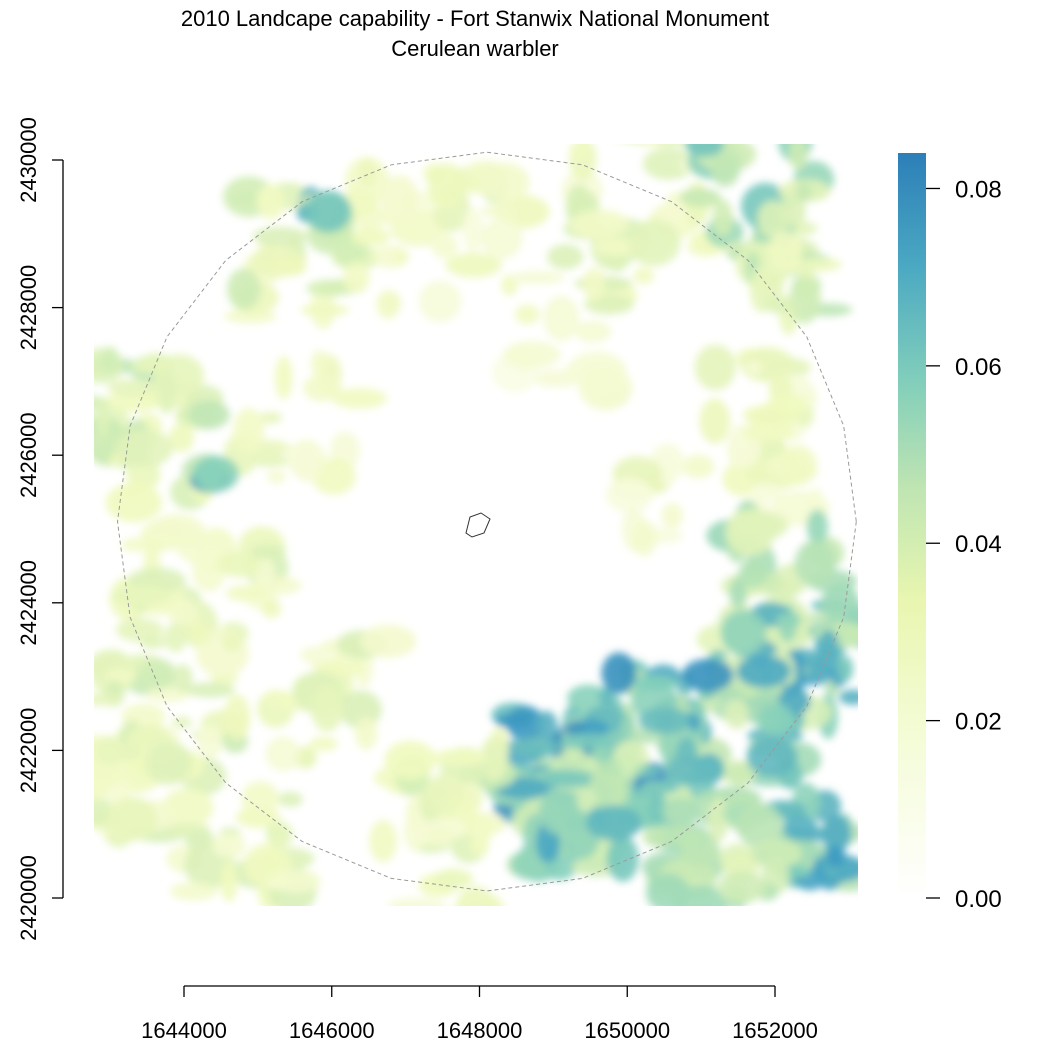 The image size is (1050, 1050). What do you see at coordinates (912, 525) in the screenshot?
I see `legend-colorbar` at bounding box center [912, 525].